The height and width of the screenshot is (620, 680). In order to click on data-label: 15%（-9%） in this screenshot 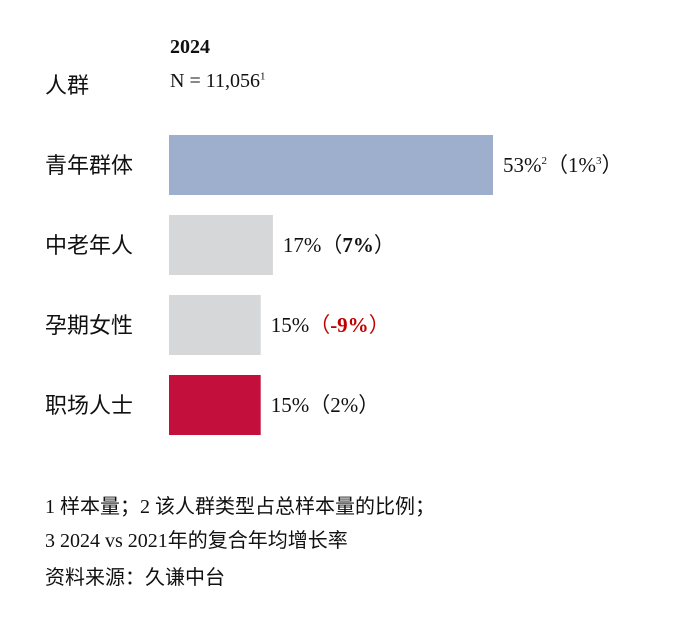, I will do `click(330, 325)`.